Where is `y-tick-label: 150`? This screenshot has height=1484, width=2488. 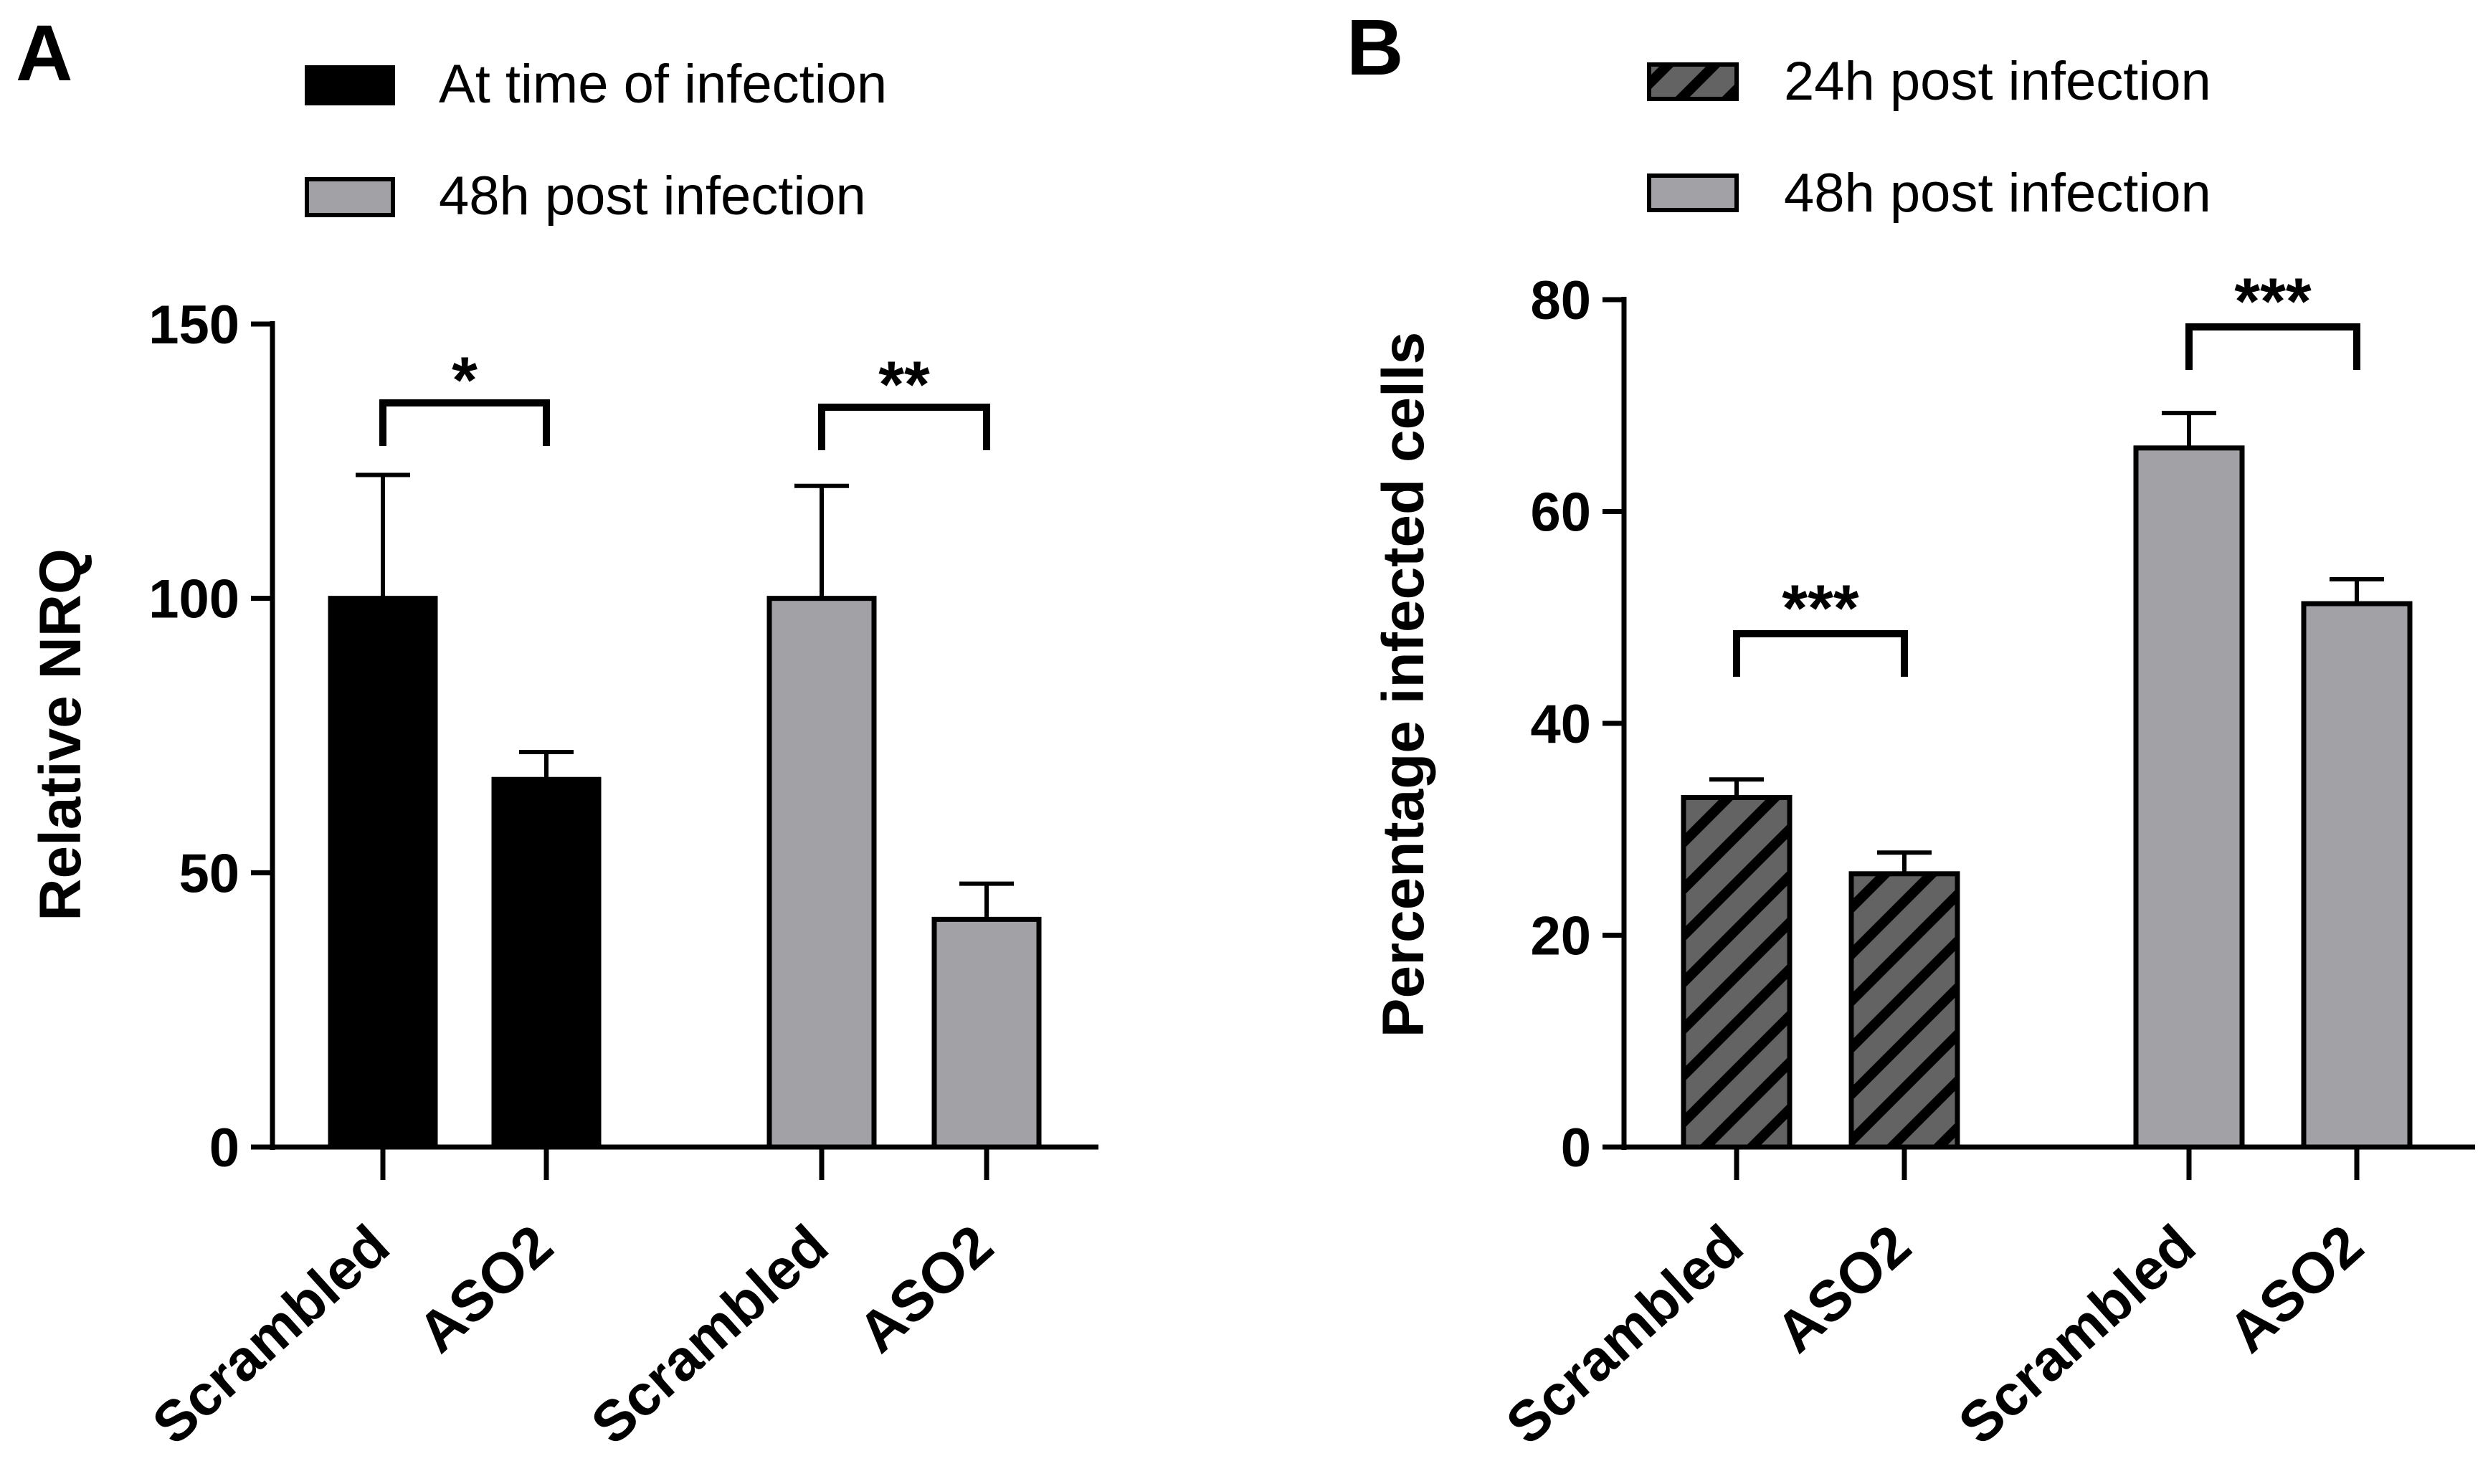 y-tick-label: 150 is located at coordinates (193, 326).